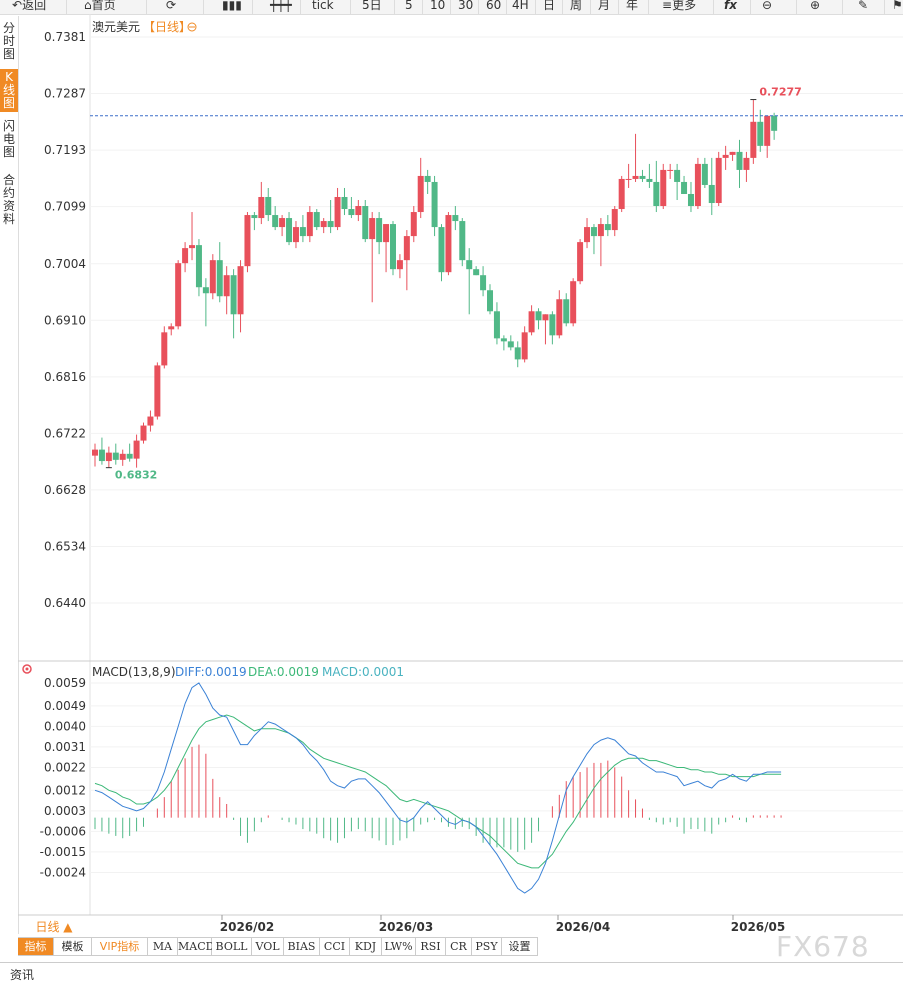 This screenshot has height=985, width=903. I want to click on month-button: 月, so click(604, 6).